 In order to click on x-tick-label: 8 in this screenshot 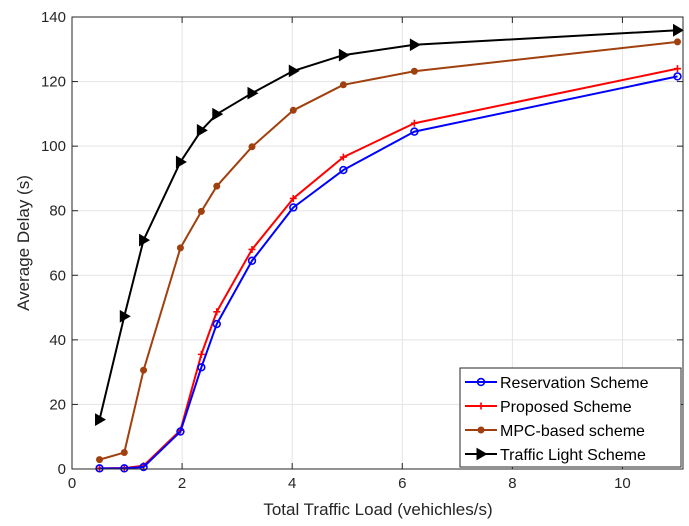, I will do `click(512, 483)`.